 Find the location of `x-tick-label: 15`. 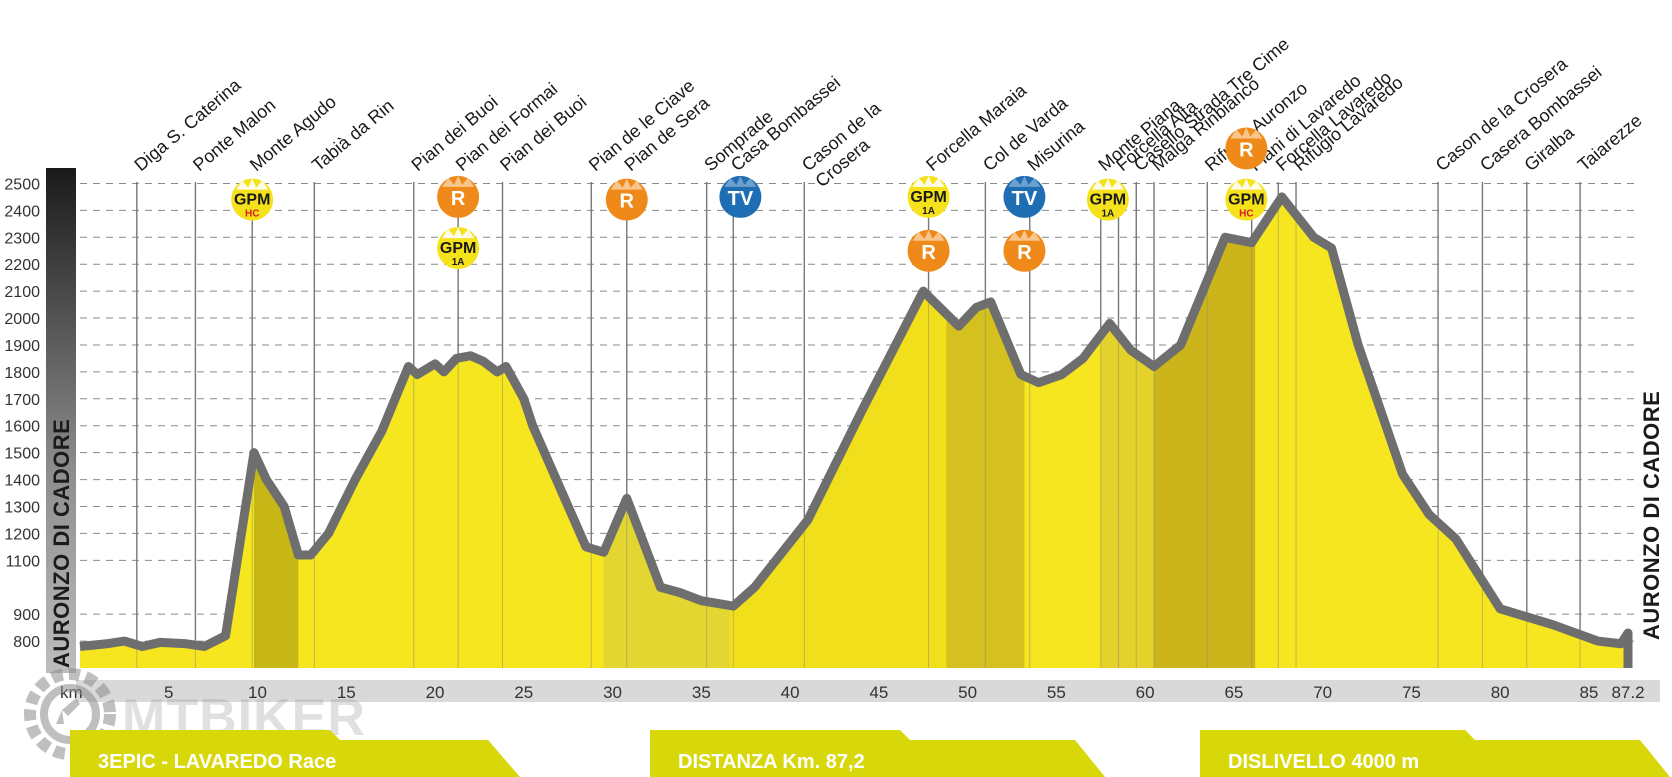

x-tick-label: 15 is located at coordinates (346, 692).